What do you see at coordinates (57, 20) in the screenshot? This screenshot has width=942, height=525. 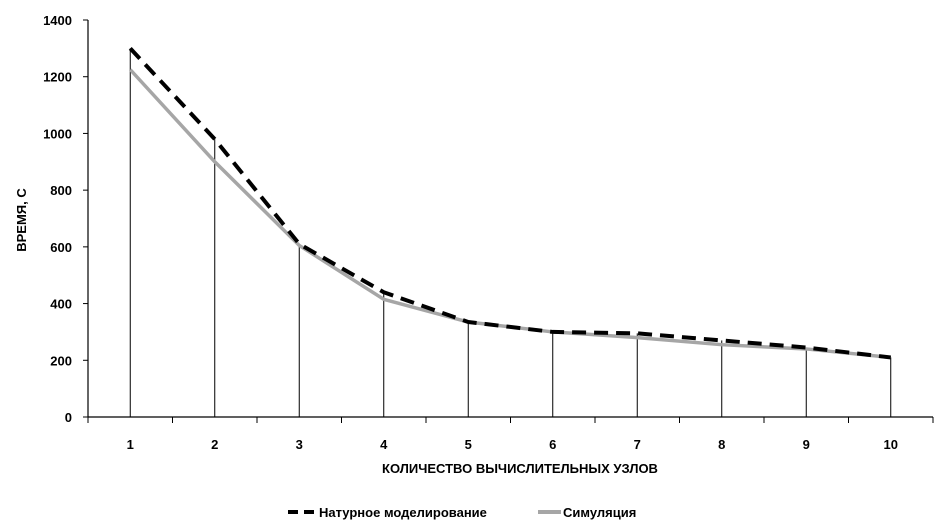 I see `y-tick-label: 1400` at bounding box center [57, 20].